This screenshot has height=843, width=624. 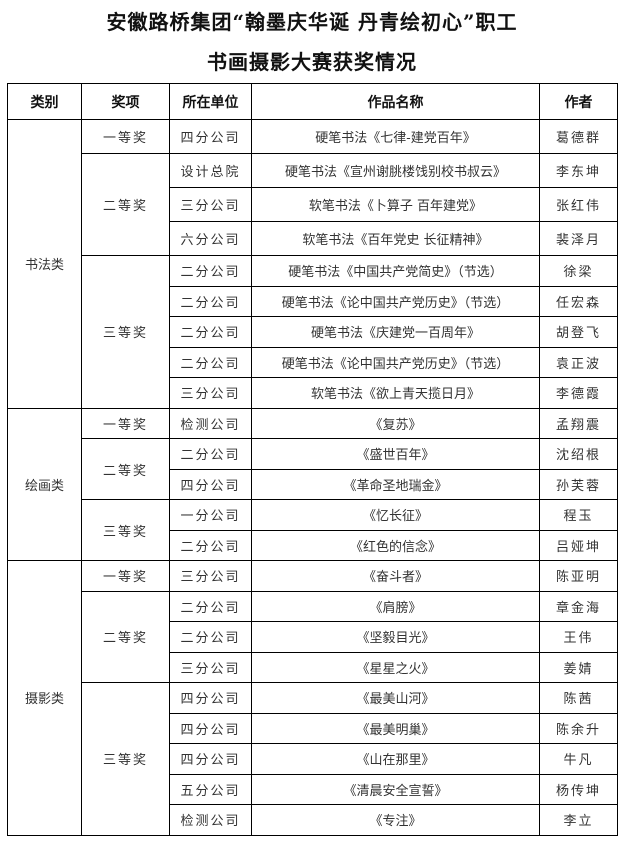 What do you see at coordinates (395, 637) in the screenshot?
I see `work-cell: 《坚毅目光》` at bounding box center [395, 637].